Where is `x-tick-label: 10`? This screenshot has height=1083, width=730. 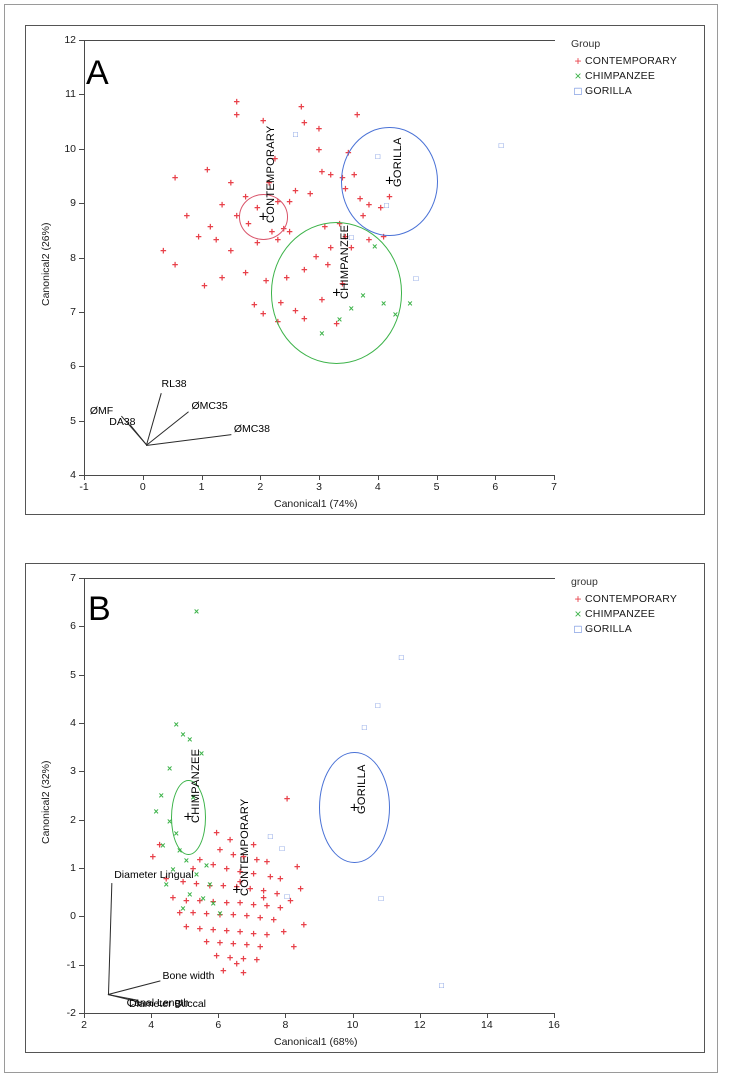 x-tick-label: 10 is located at coordinates (352, 1025).